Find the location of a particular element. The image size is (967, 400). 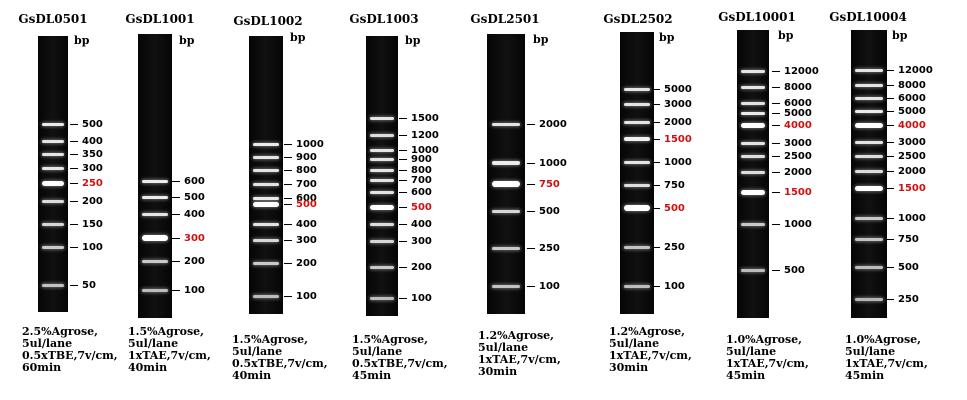

size-marker: 2000 is located at coordinates (672, 122).